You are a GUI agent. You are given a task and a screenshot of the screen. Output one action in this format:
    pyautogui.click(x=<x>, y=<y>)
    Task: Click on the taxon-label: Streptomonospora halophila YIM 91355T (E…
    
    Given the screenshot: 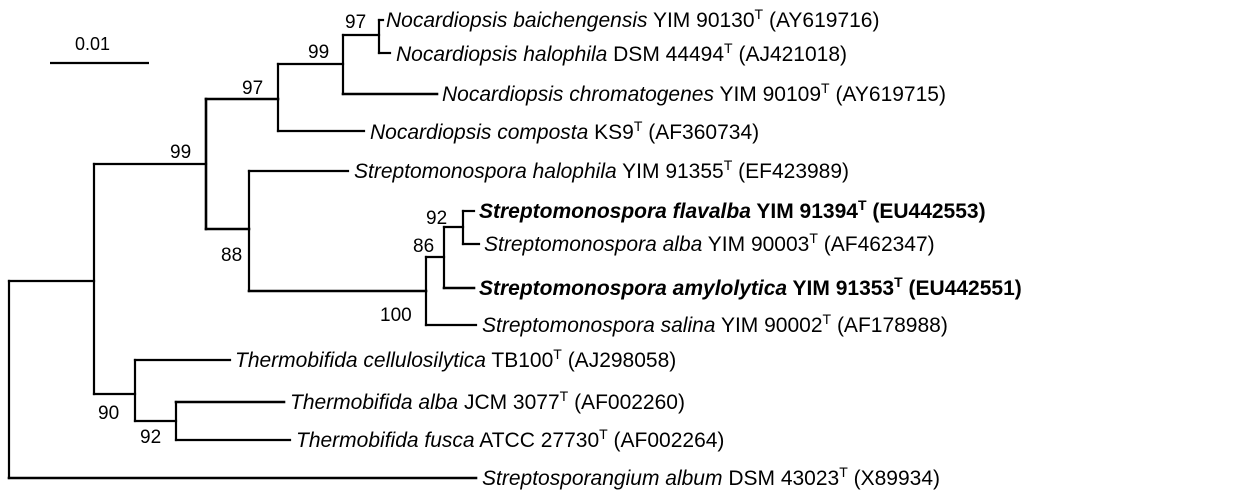 What is the action you would take?
    pyautogui.click(x=601, y=170)
    